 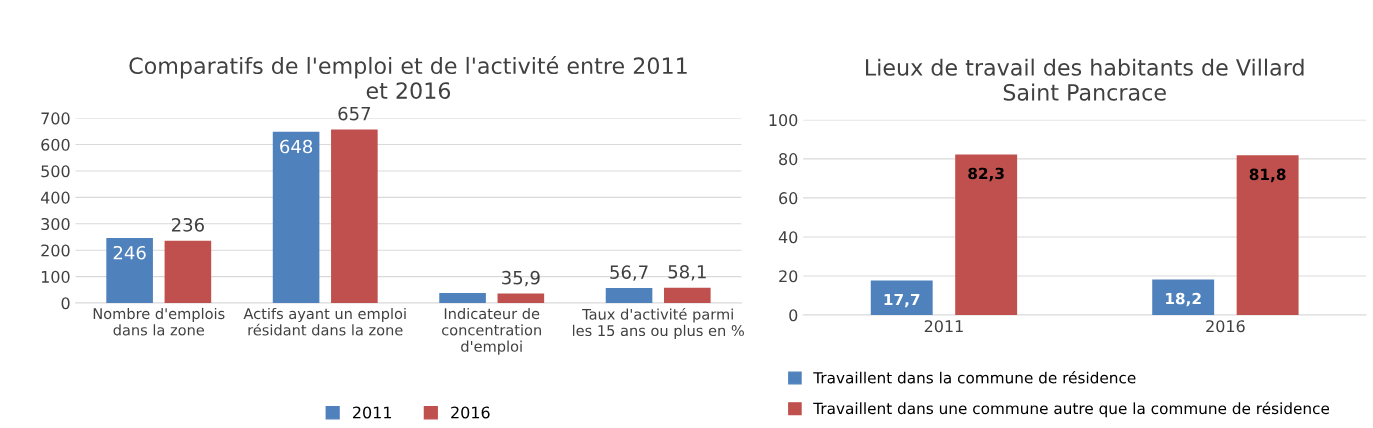 I want to click on data-label: 246, so click(x=129, y=252).